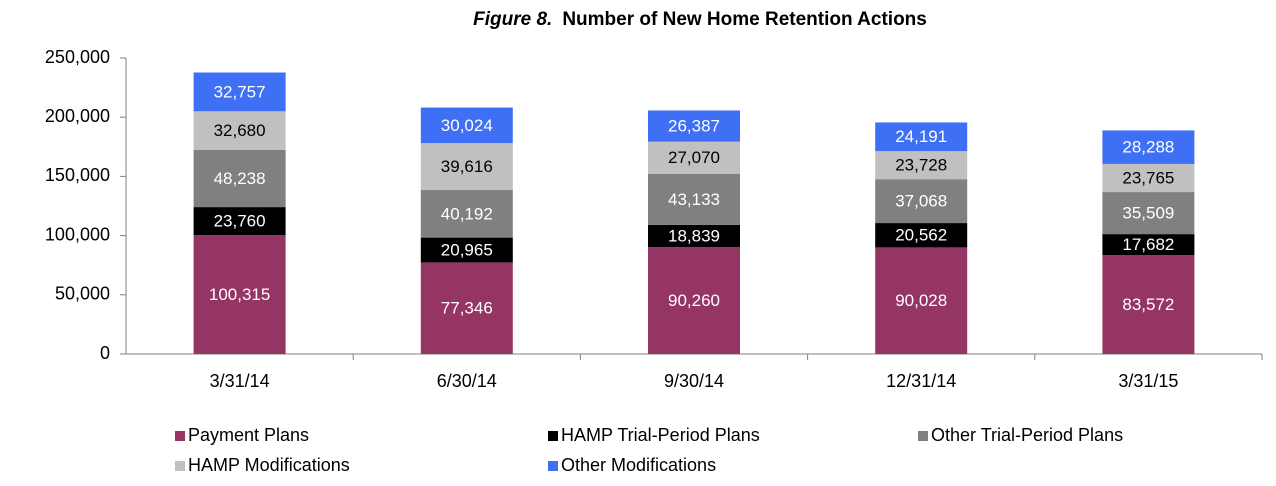 The width and height of the screenshot is (1276, 486). Describe the element at coordinates (744, 19) in the screenshot. I see `chart-title: Number of New Home Retention Actions` at that location.